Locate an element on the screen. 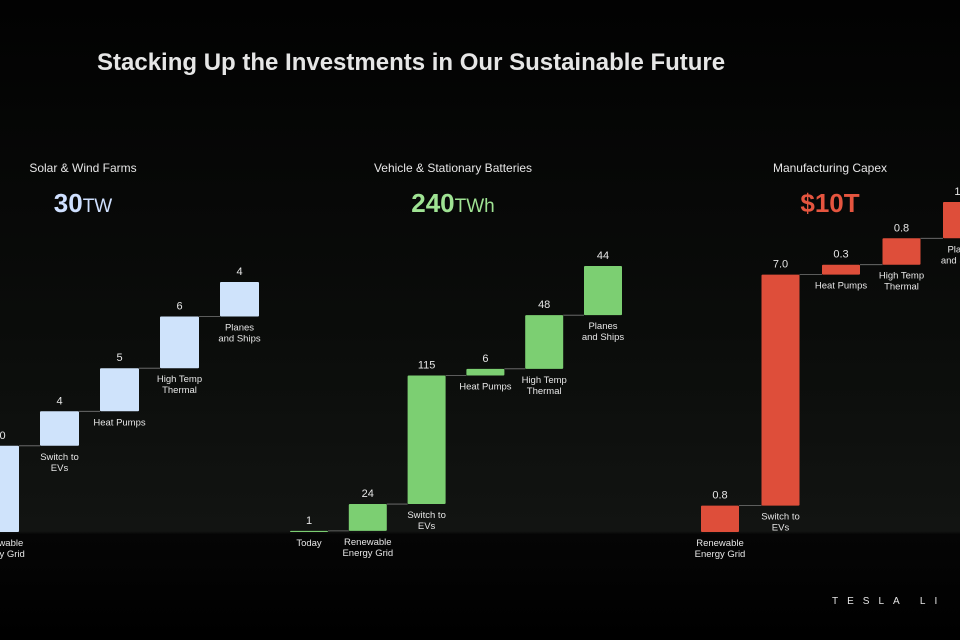 This screenshot has width=960, height=640. value-label: 1.1 is located at coordinates (957, 192).